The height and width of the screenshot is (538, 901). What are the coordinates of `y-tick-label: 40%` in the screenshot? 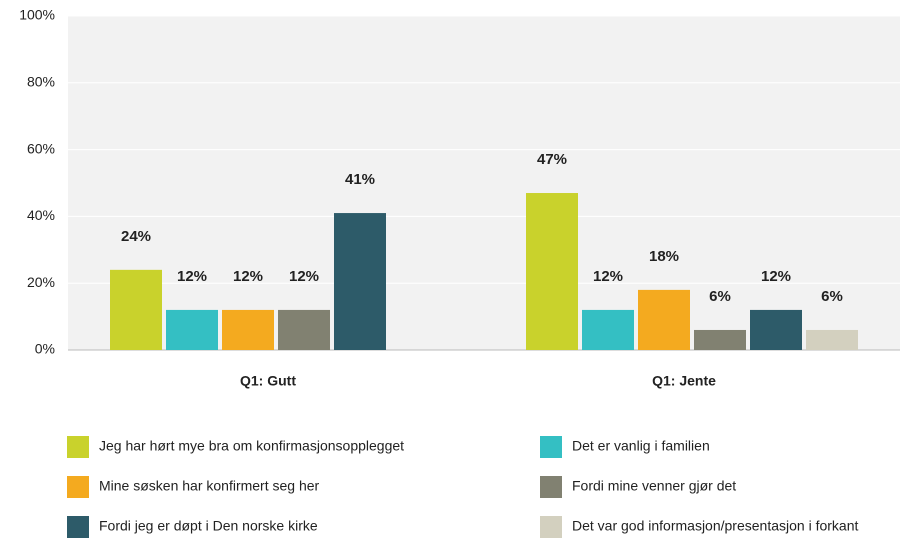 It's located at (41, 215).